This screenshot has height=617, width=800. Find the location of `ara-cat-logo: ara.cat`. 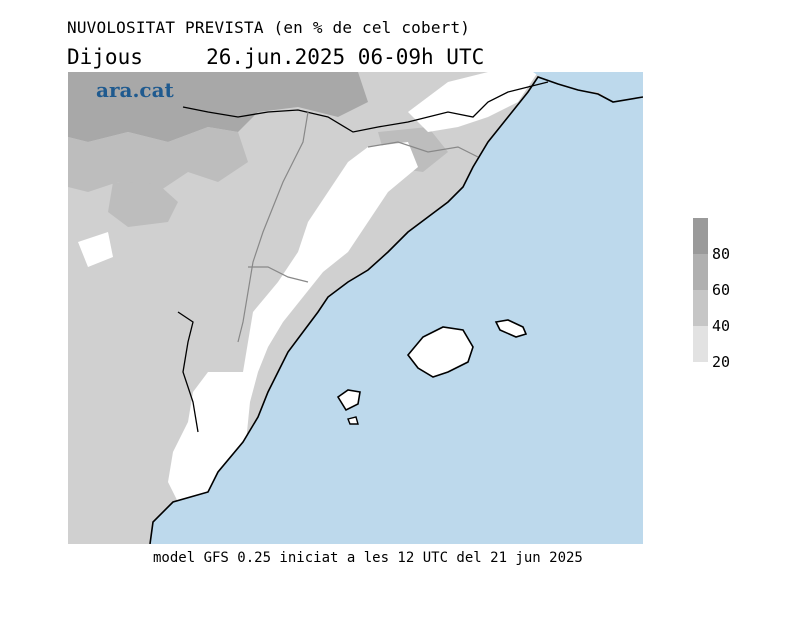

ara-cat-logo: ara.cat is located at coordinates (135, 90).